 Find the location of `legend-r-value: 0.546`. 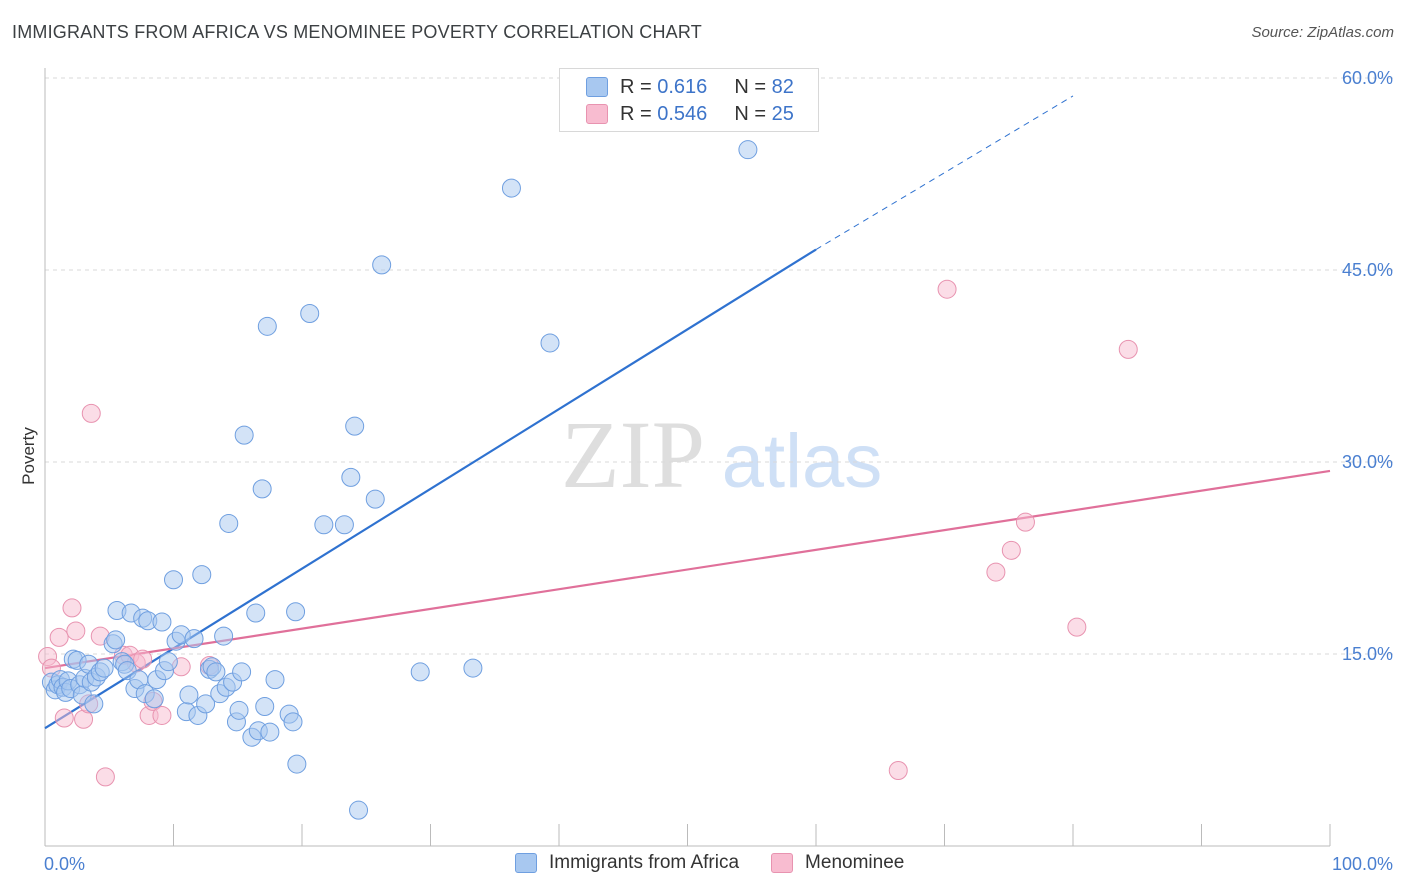

legend-r-value: 0.546 is located at coordinates (682, 113).